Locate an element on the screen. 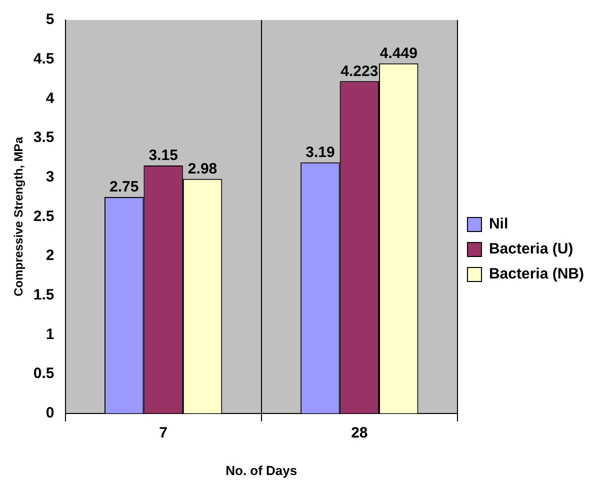  y-tick-label: 2.5 is located at coordinates (43, 216).